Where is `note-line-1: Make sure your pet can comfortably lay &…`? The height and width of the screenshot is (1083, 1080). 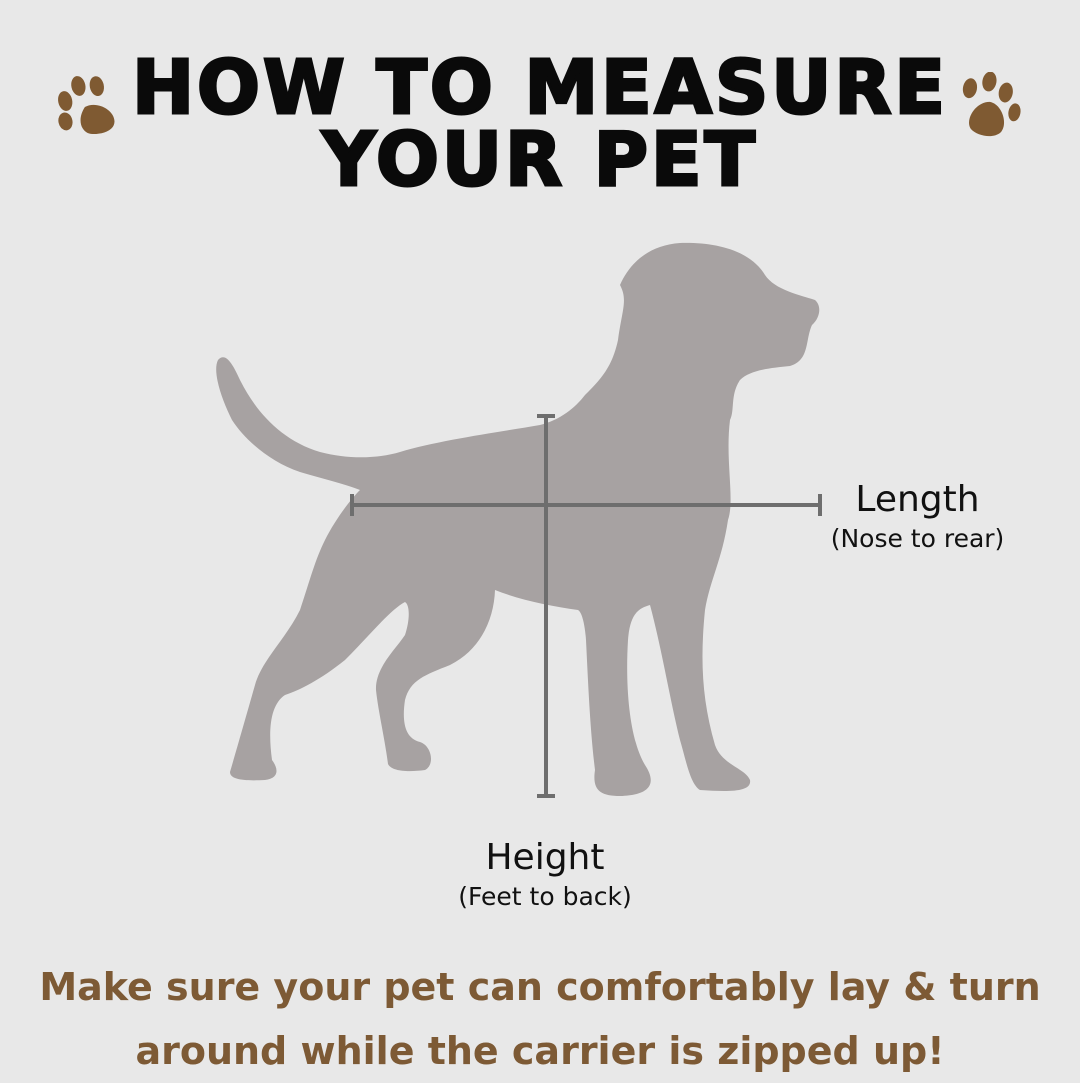 note-line-1: Make sure your pet can comfortably lay &… is located at coordinates (540, 987).